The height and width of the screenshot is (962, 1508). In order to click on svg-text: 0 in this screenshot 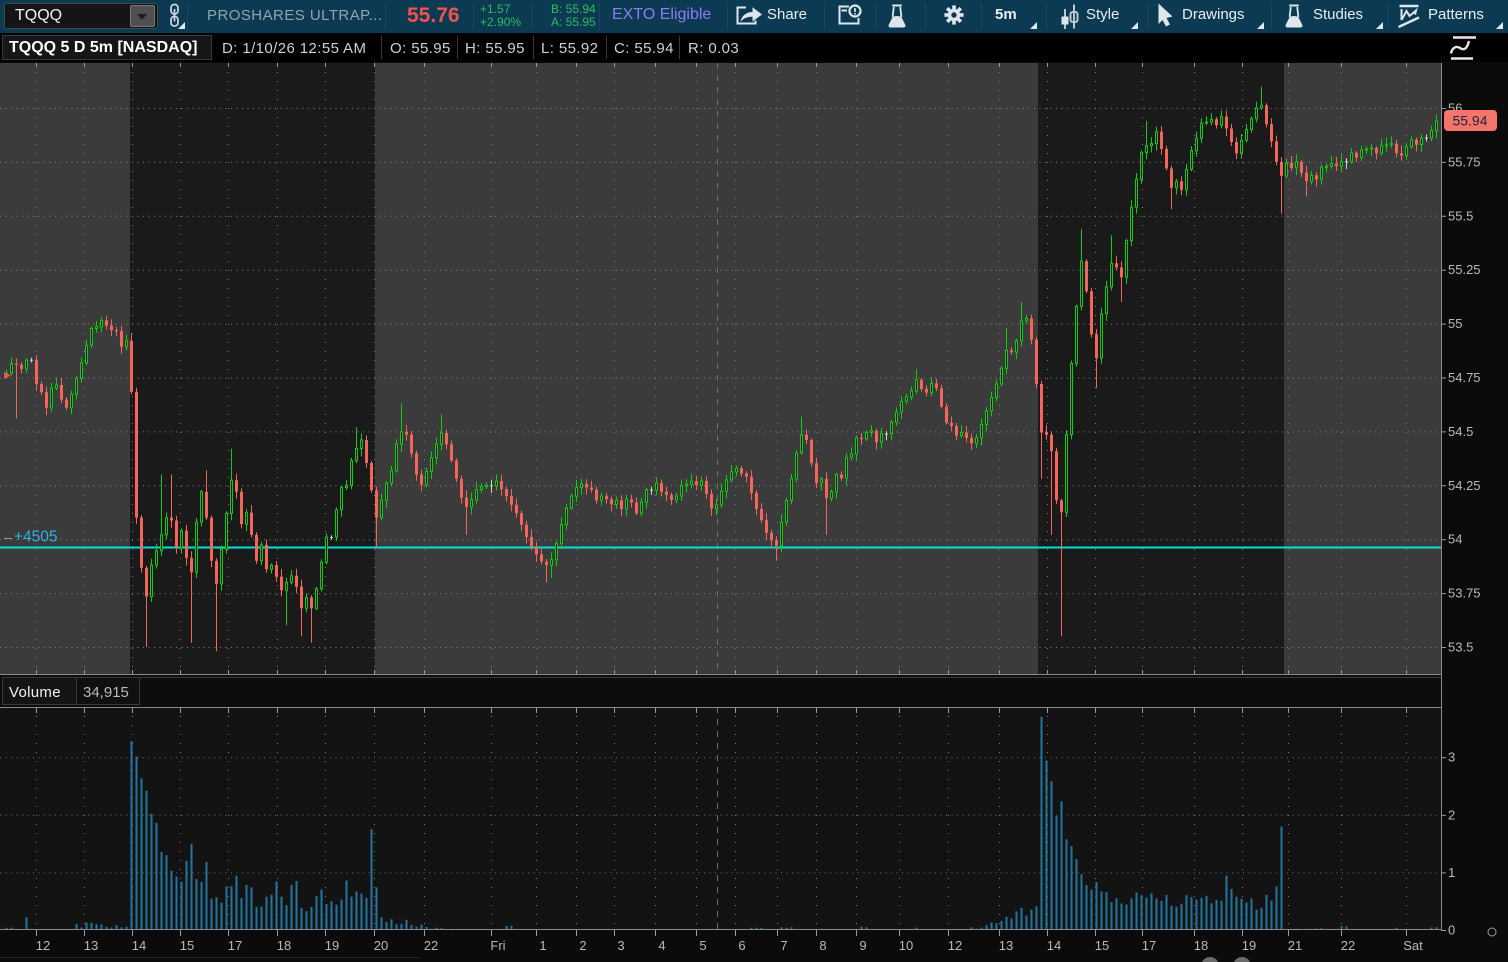, I will do `click(1451, 930)`.